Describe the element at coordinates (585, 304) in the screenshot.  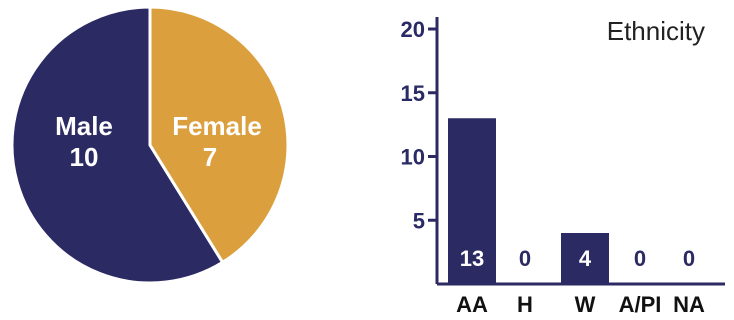
I see `x-category-label: W` at that location.